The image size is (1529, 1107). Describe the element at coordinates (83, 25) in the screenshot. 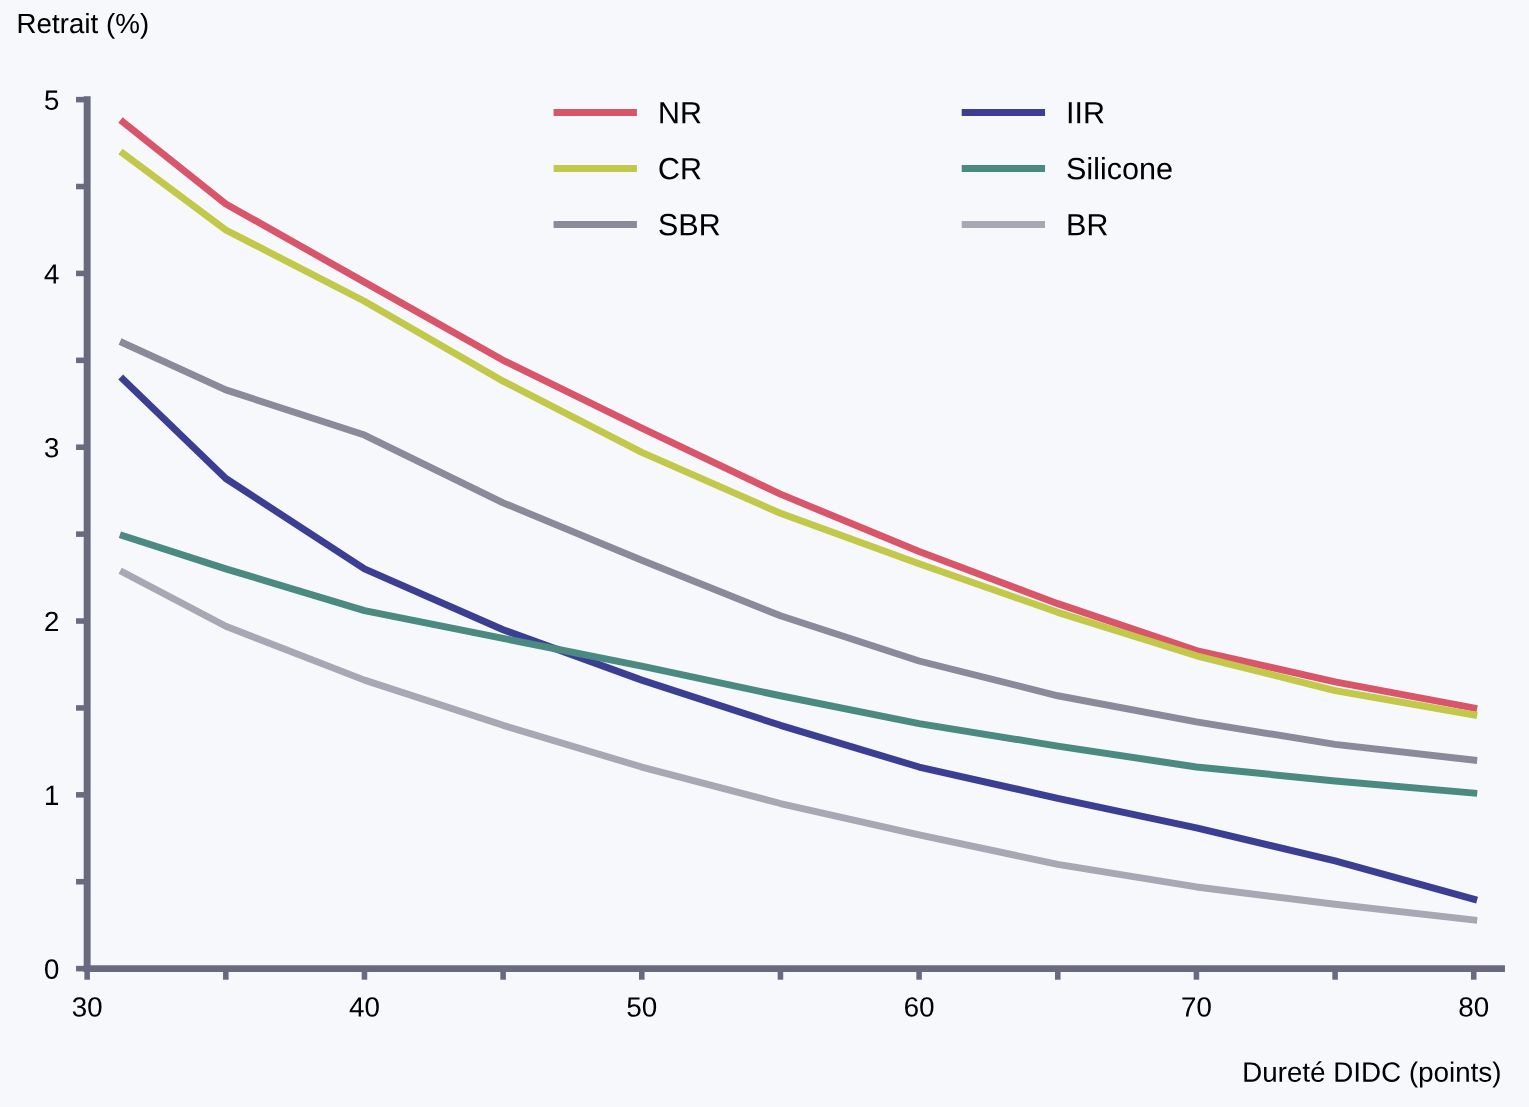

I see `y-axis-title: Retrait (%)` at that location.